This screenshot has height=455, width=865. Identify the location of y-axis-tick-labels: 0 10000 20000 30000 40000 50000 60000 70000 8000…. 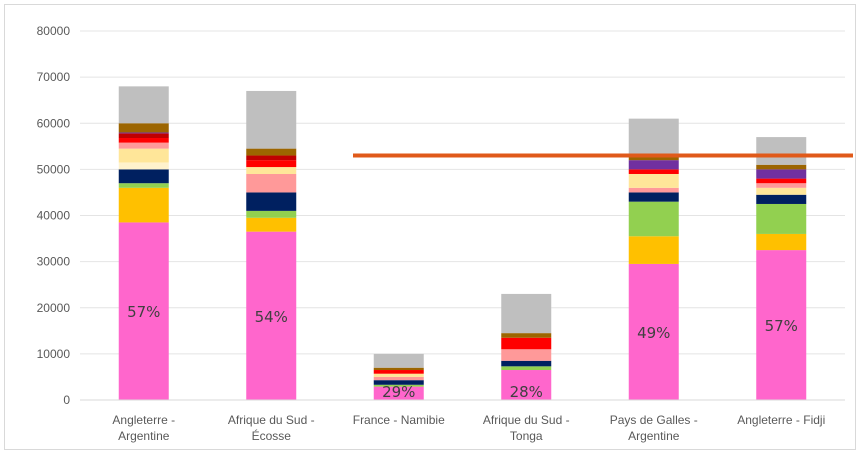
(54, 215).